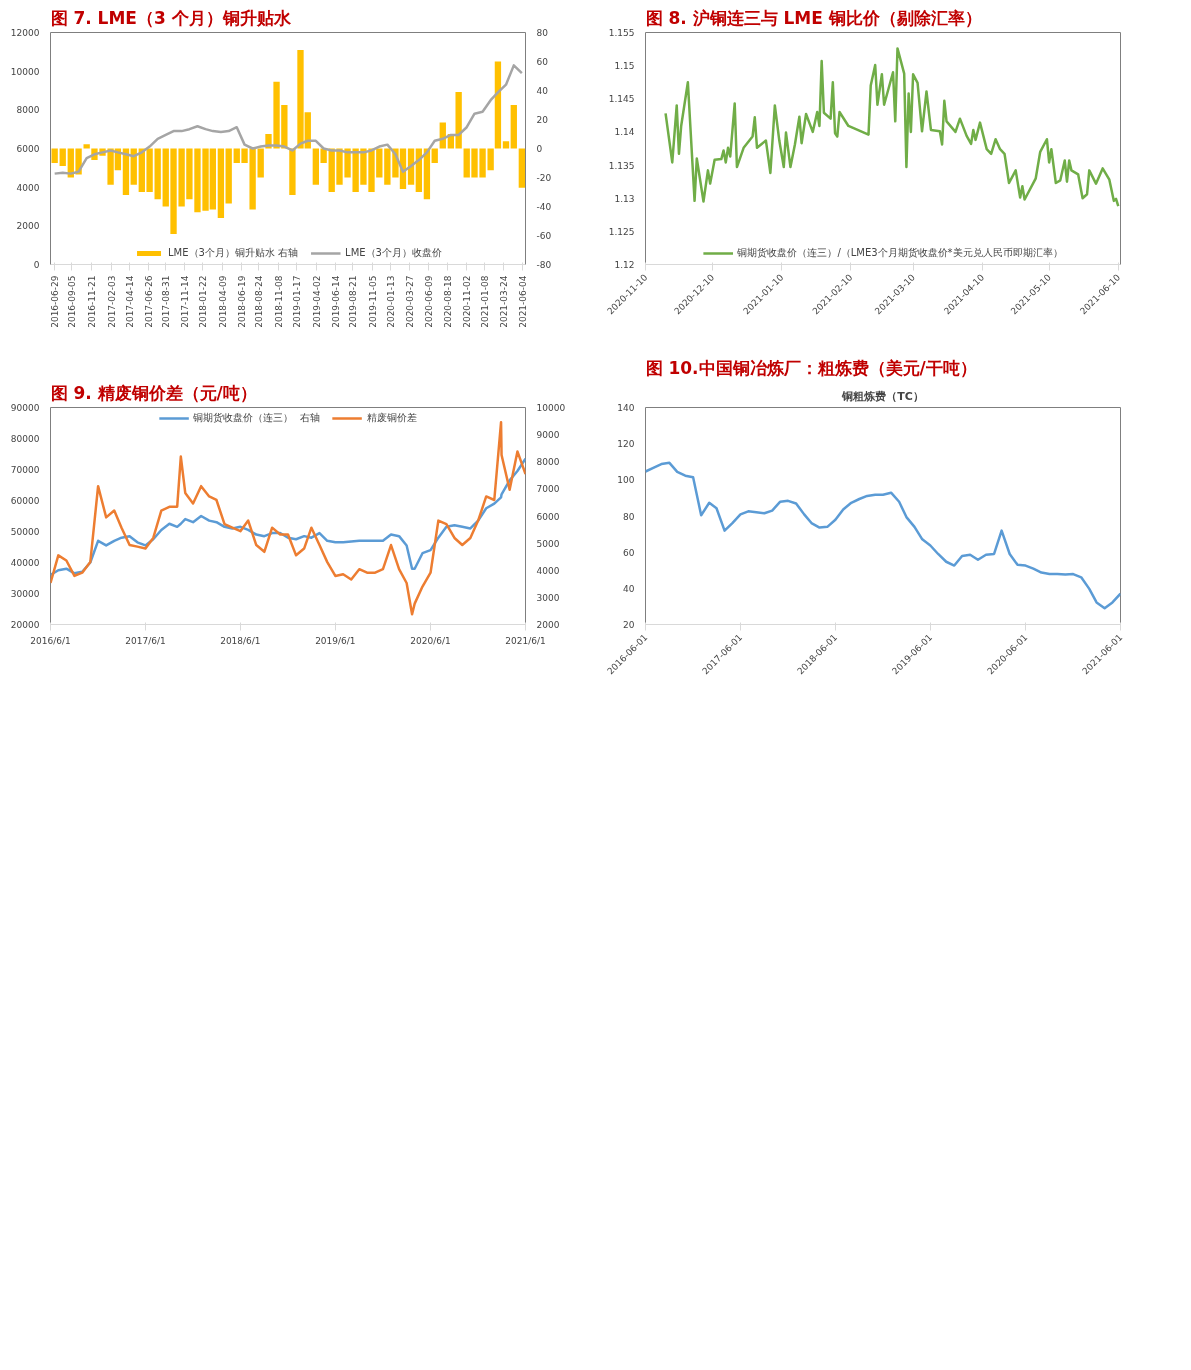 The height and width of the screenshot is (1370, 1191). I want to click on y-tick-label: 1.135, so click(621, 165).